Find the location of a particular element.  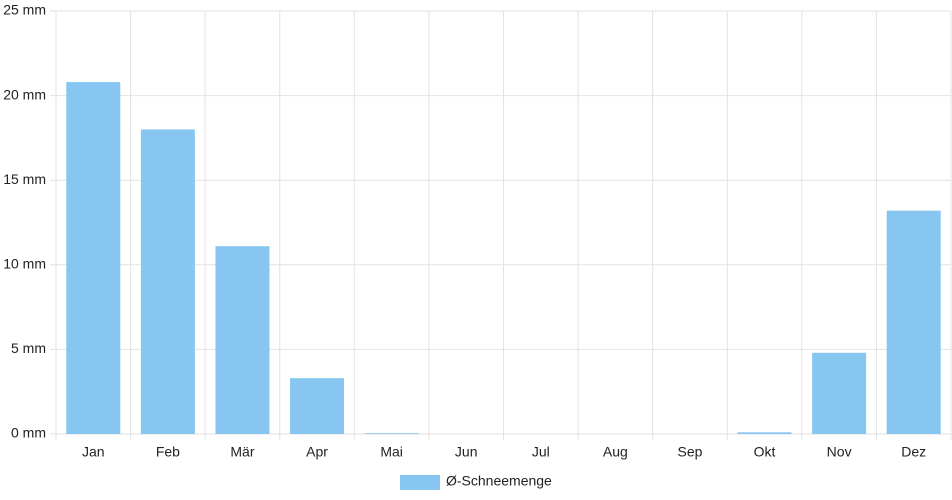

y-tick-label: 20 mm is located at coordinates (24, 94).